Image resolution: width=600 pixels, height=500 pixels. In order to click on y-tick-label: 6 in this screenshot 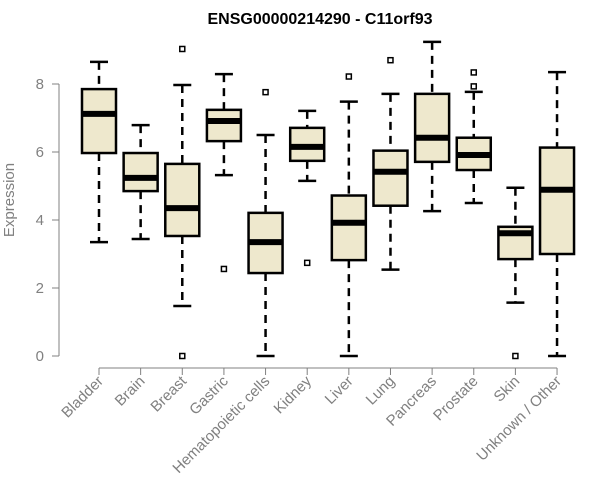, I will do `click(40, 152)`.